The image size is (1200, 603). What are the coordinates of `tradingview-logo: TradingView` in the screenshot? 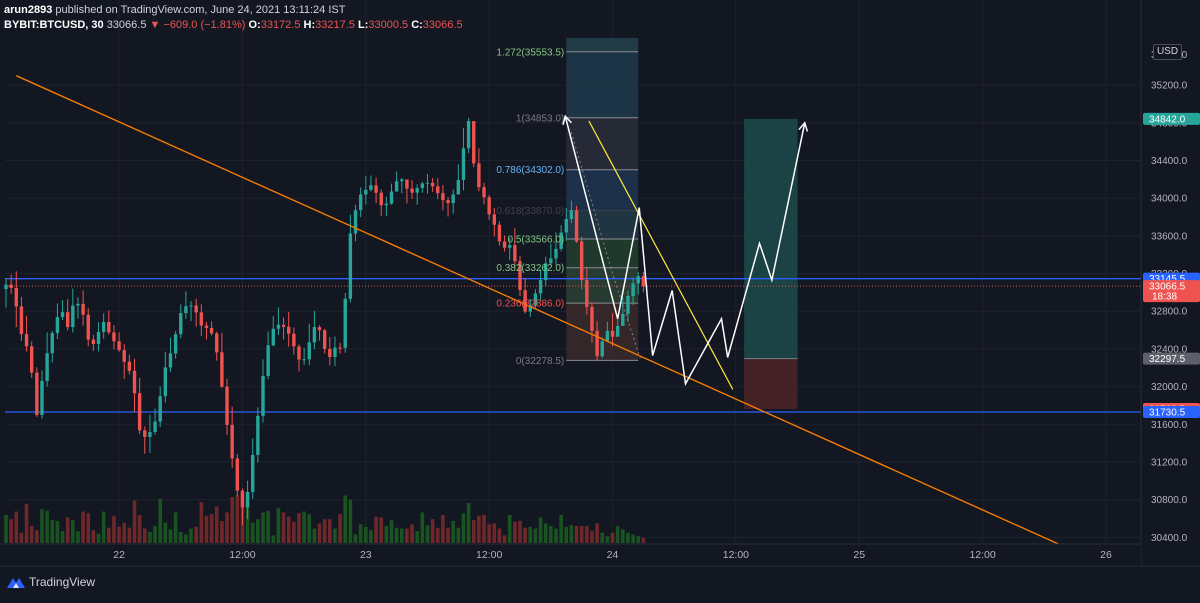 It's located at (50, 582).